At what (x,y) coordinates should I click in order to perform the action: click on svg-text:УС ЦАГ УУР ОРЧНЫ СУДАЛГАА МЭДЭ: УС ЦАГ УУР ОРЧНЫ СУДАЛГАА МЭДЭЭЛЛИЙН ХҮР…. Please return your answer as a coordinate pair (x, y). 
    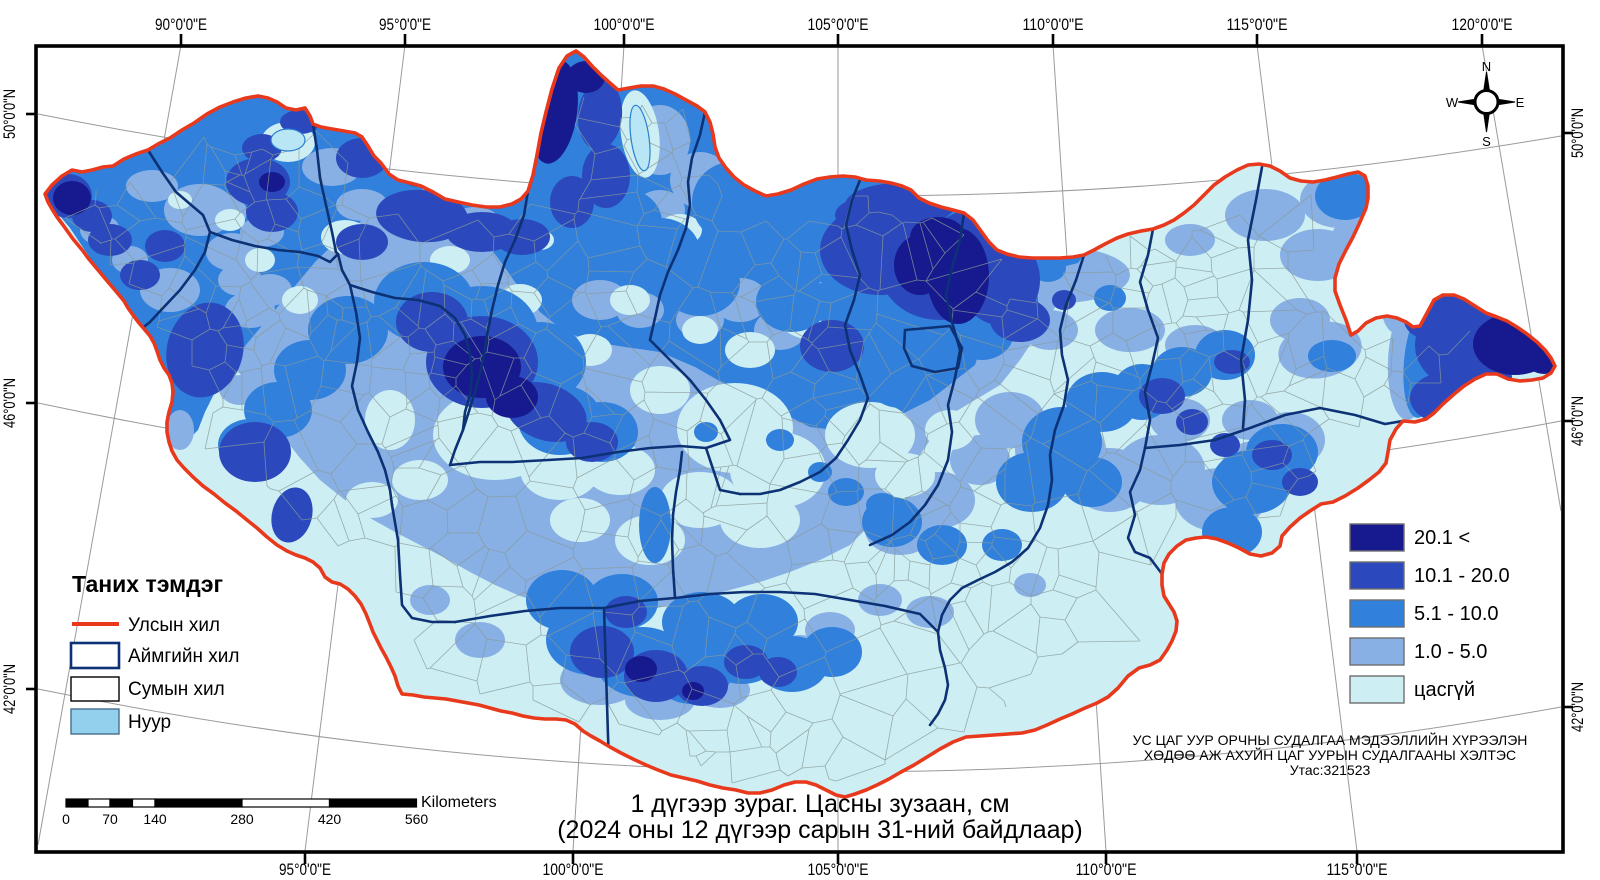
    Looking at the image, I should click on (1330, 739).